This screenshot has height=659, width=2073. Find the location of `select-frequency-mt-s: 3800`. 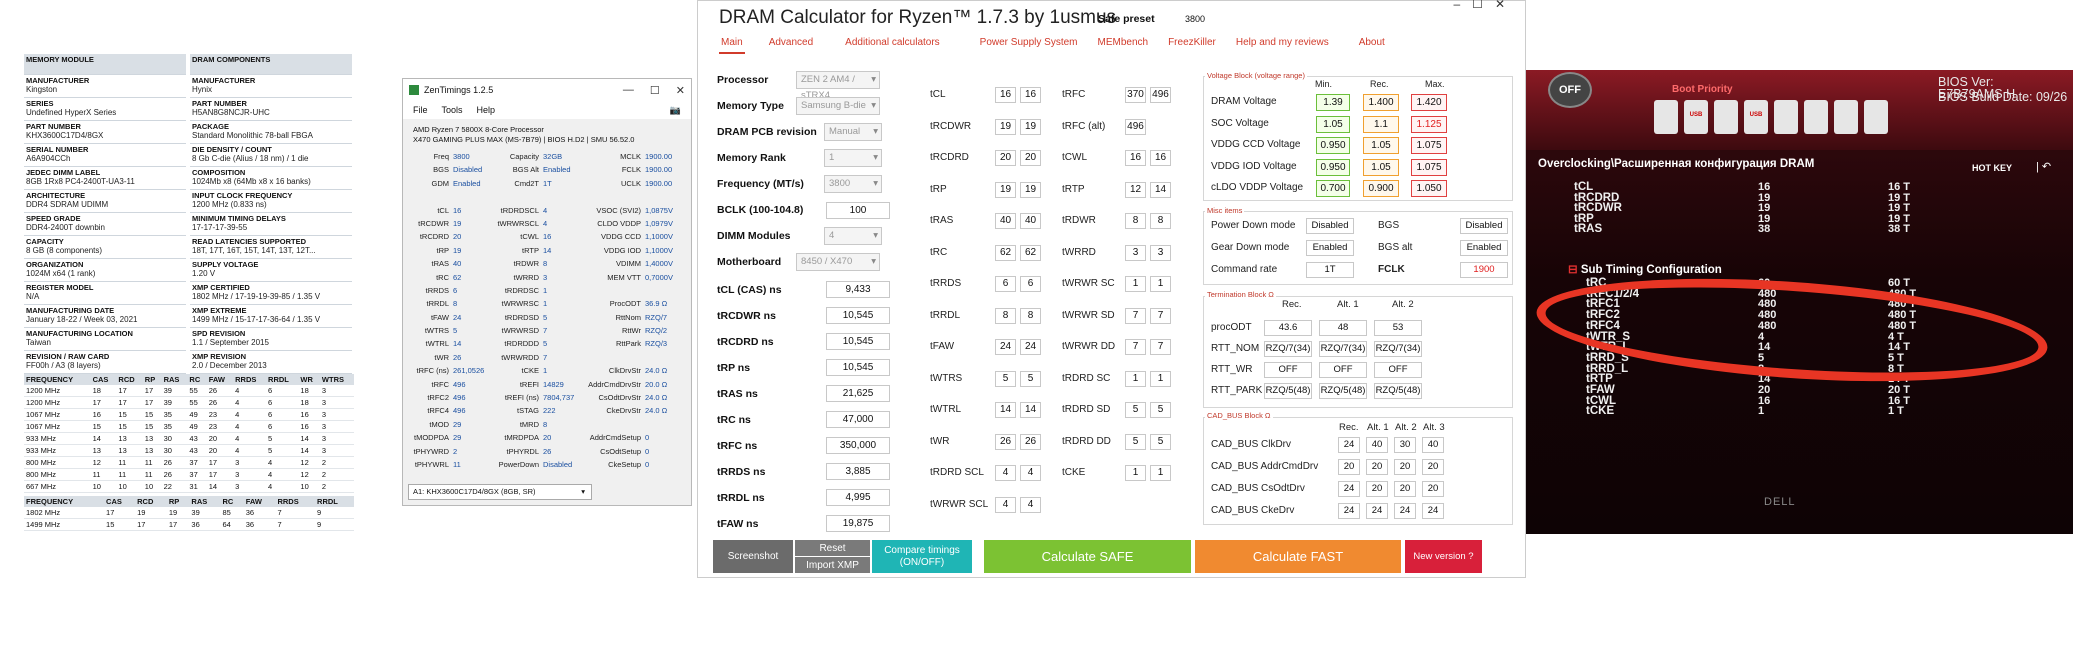

select-frequency-mt-s: 3800 is located at coordinates (853, 184).